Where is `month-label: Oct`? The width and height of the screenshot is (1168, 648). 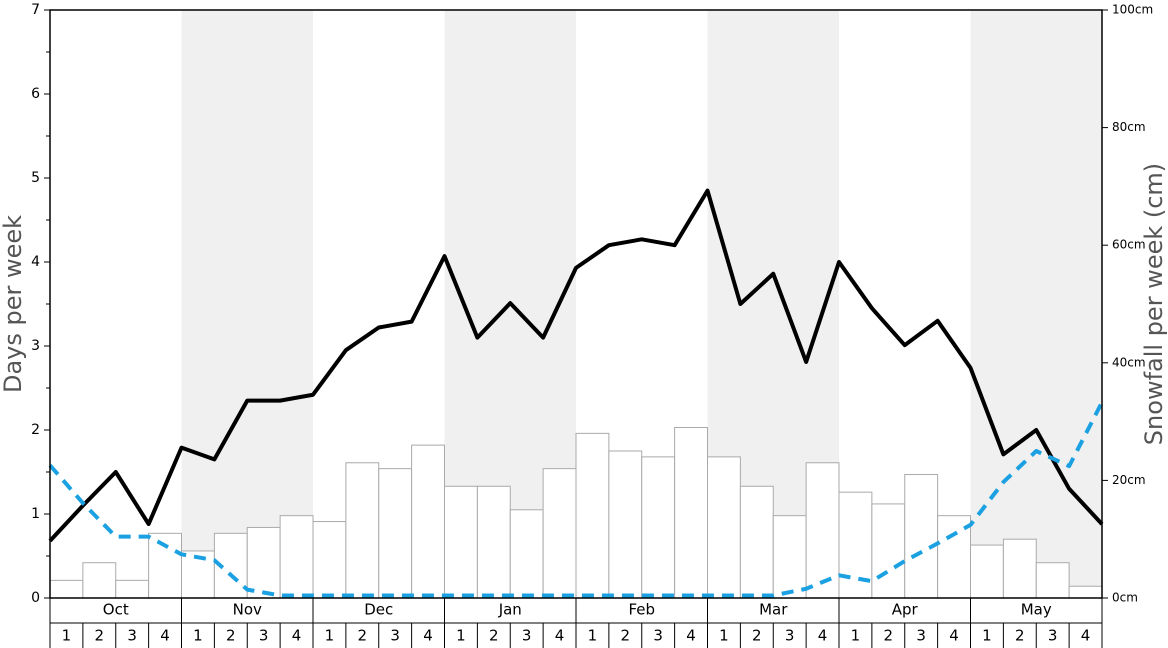 month-label: Oct is located at coordinates (116, 610).